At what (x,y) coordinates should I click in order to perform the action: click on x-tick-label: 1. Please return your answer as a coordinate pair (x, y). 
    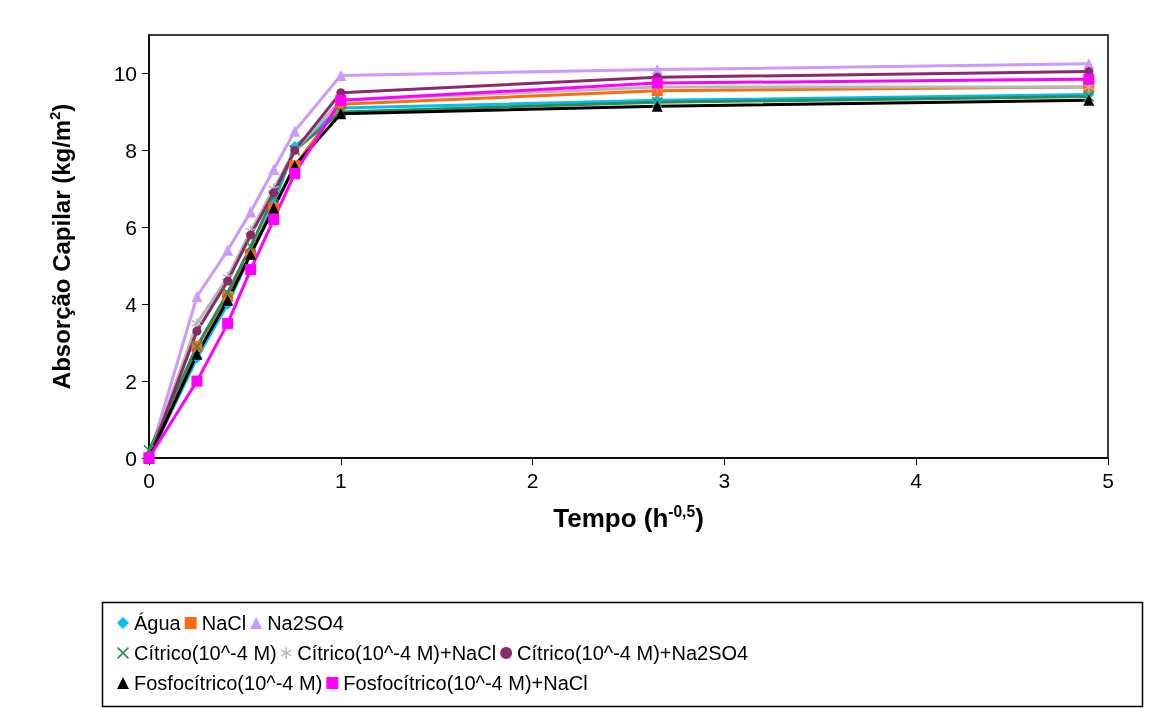
    Looking at the image, I should click on (340, 480).